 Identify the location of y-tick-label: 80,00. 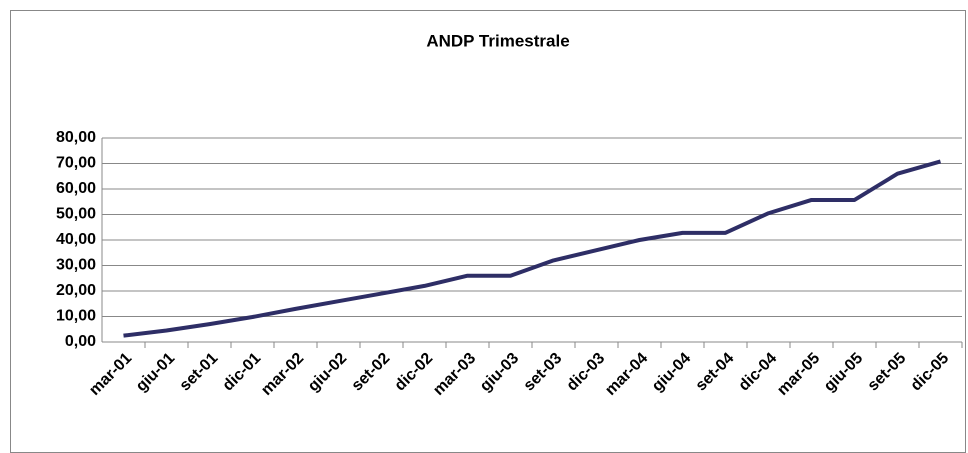
(76, 137).